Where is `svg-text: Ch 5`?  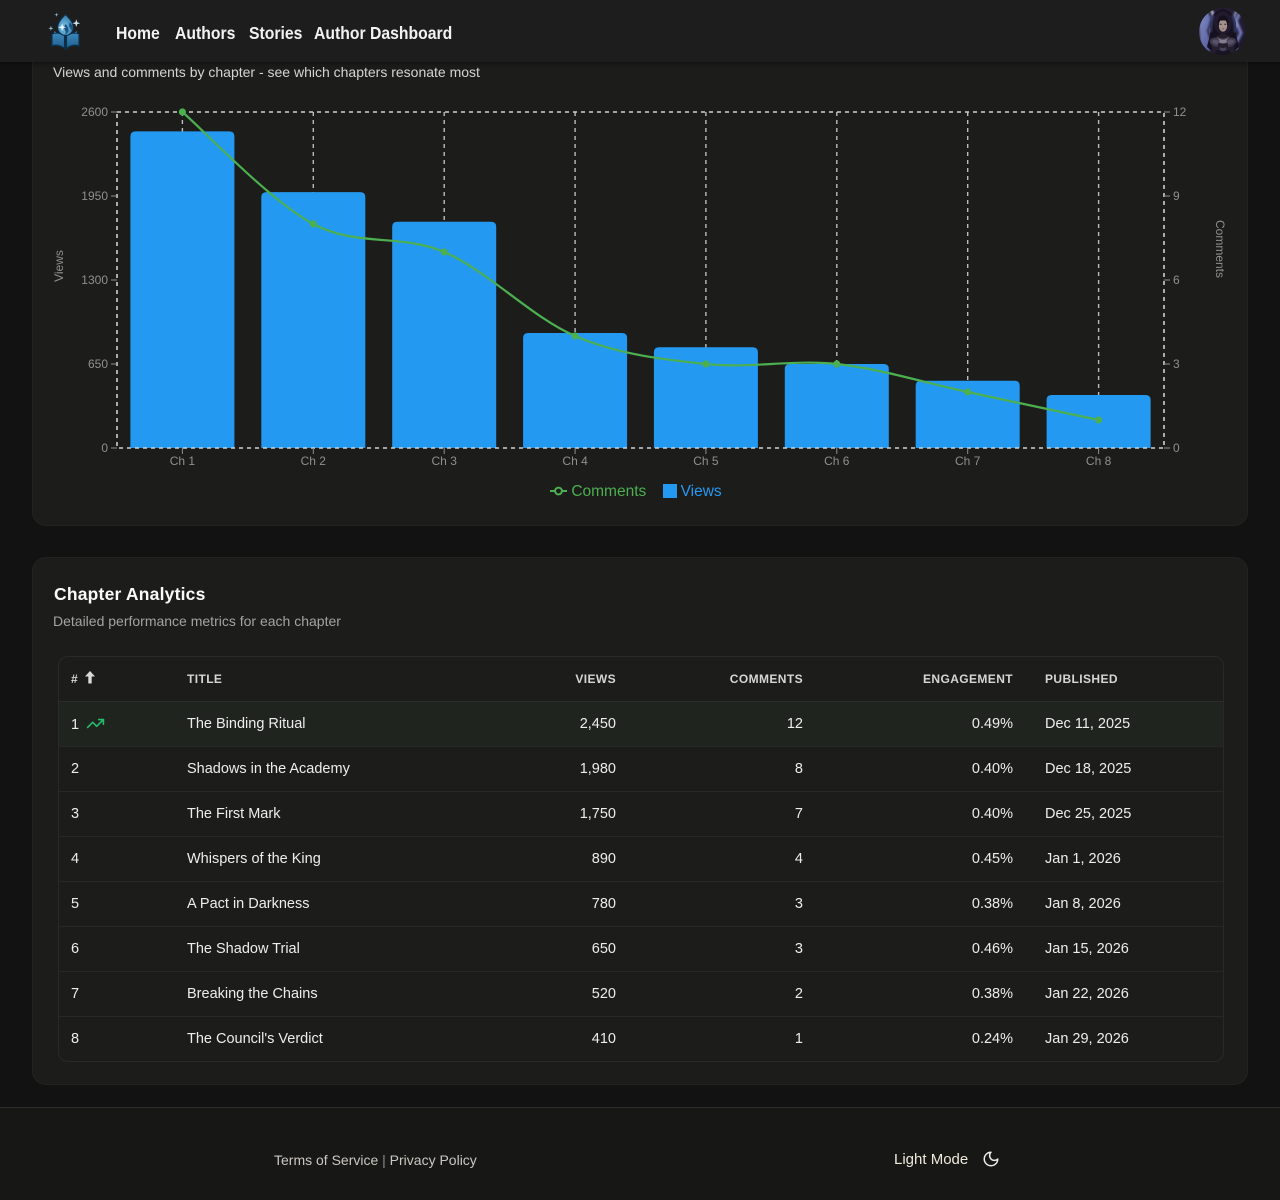
svg-text: Ch 5 is located at coordinates (706, 461).